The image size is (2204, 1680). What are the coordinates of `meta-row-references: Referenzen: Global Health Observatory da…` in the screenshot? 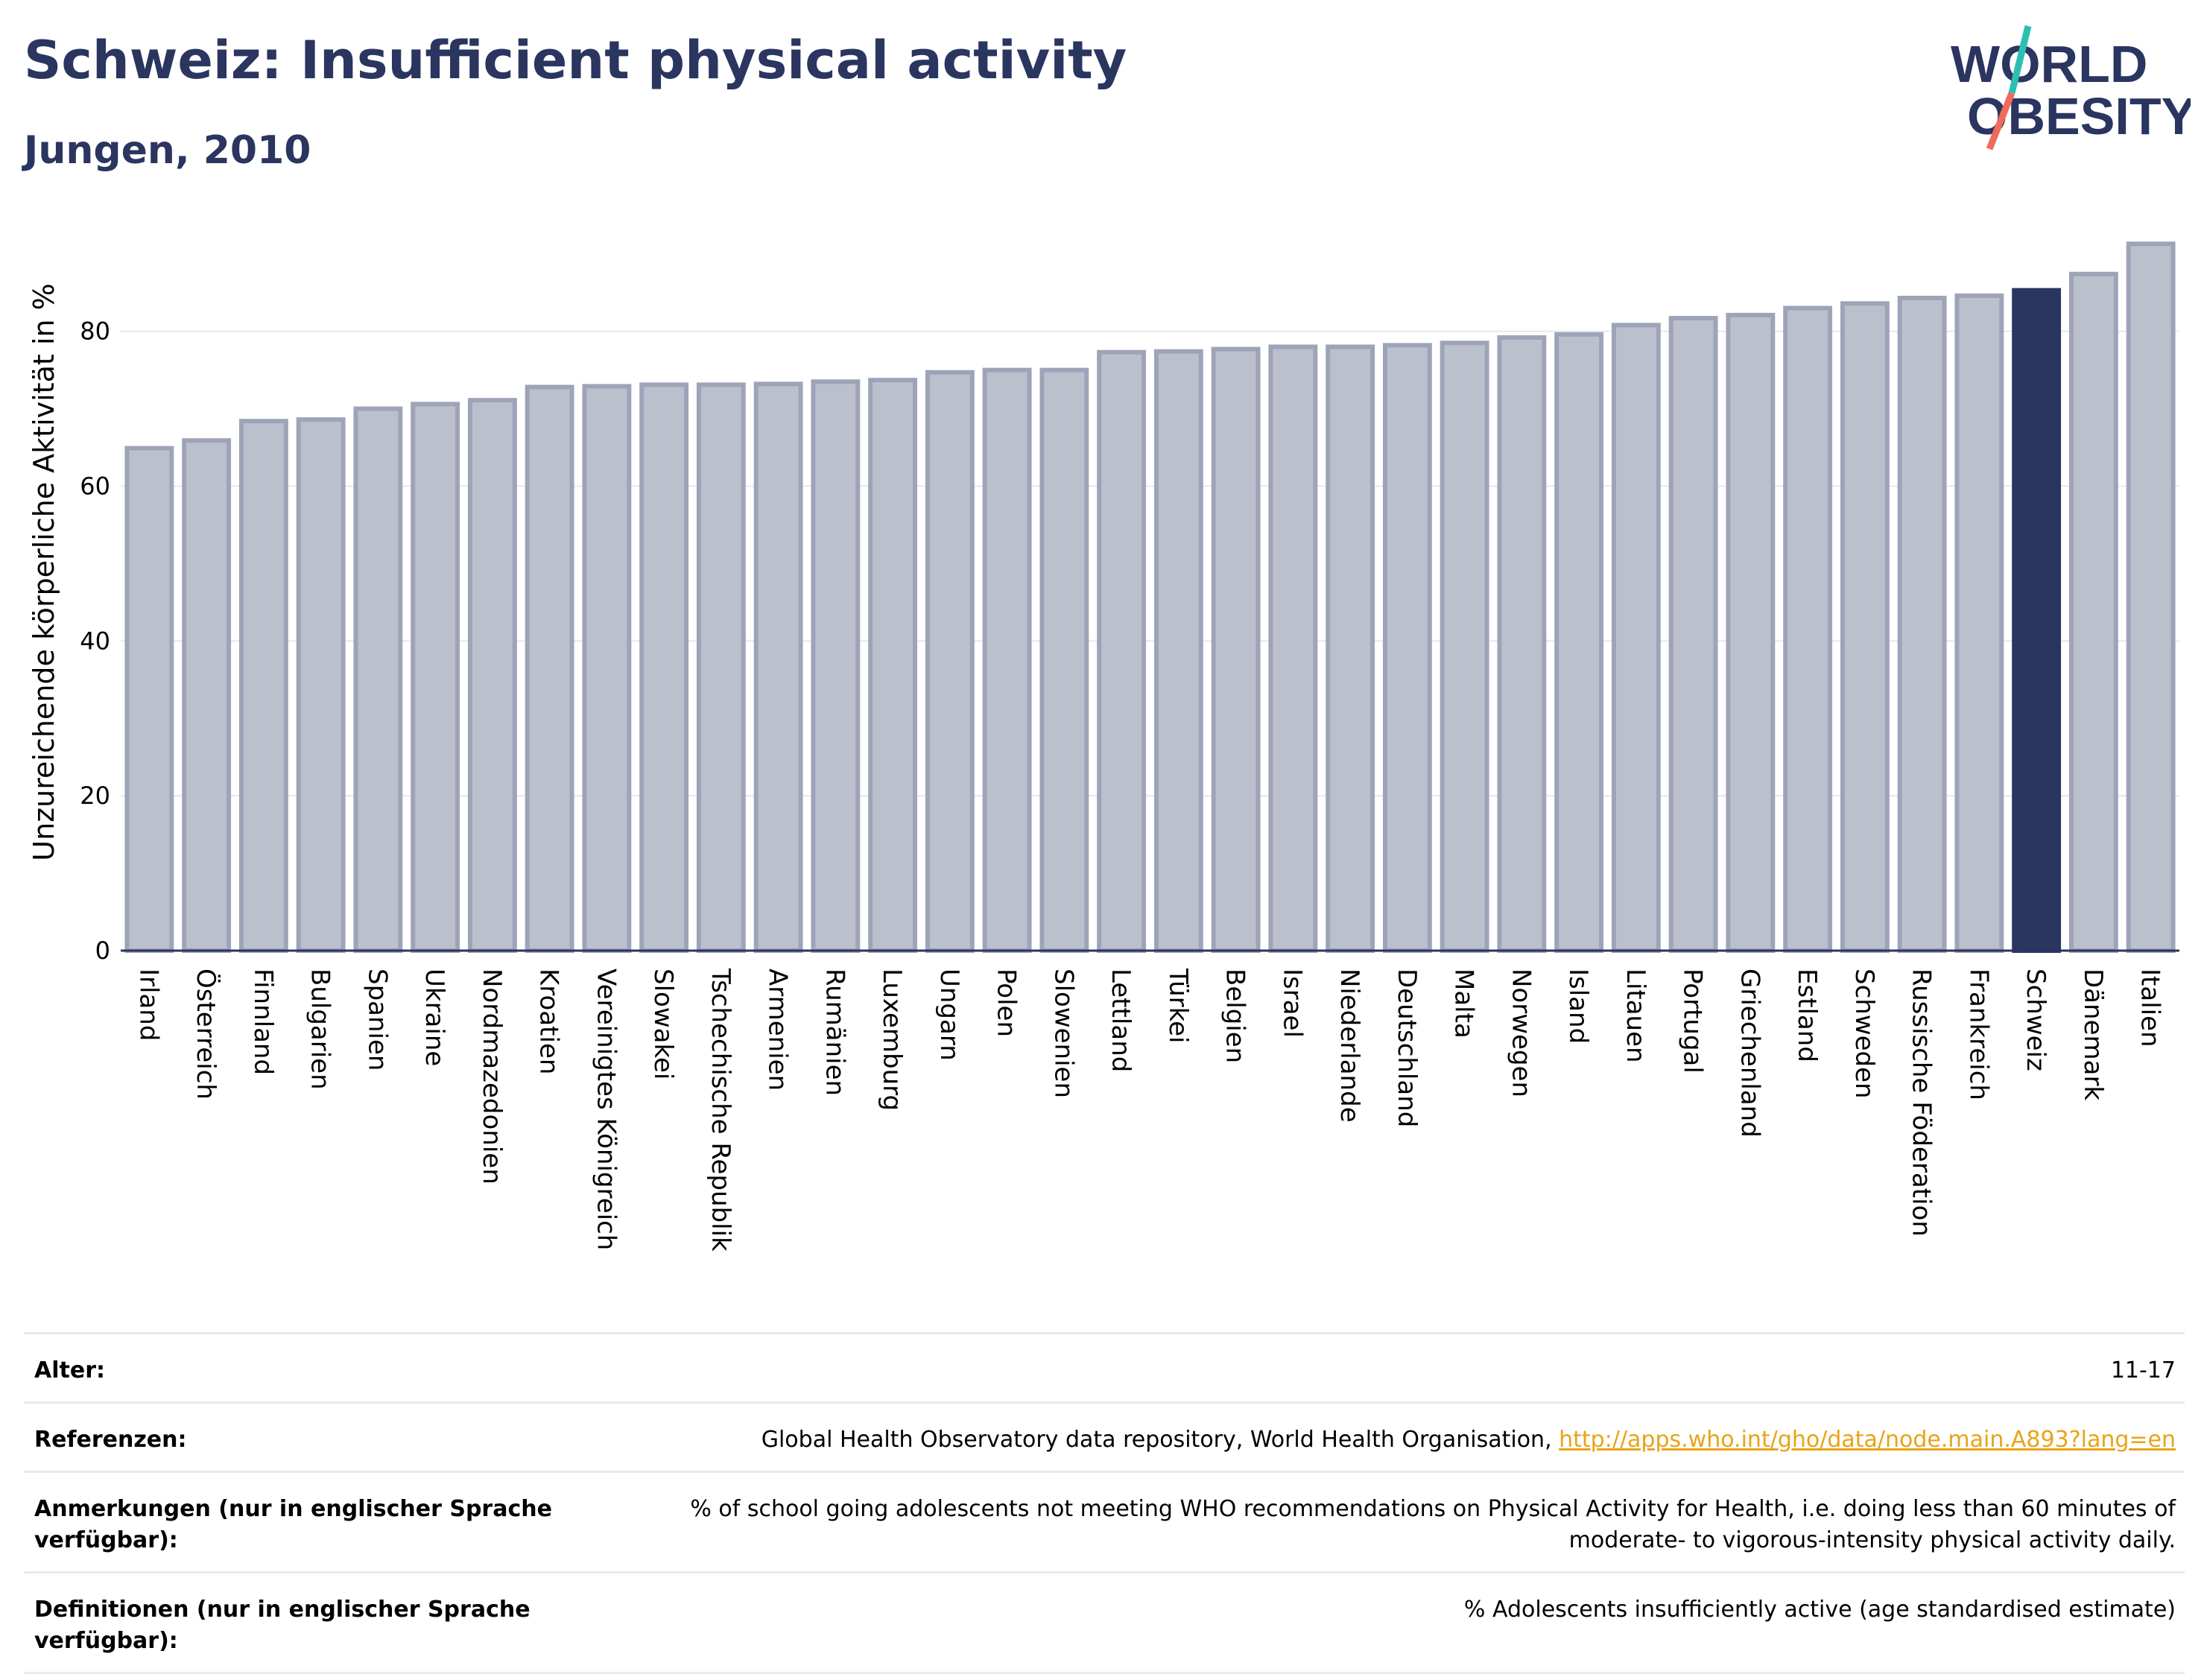 It's located at (1104, 1437).